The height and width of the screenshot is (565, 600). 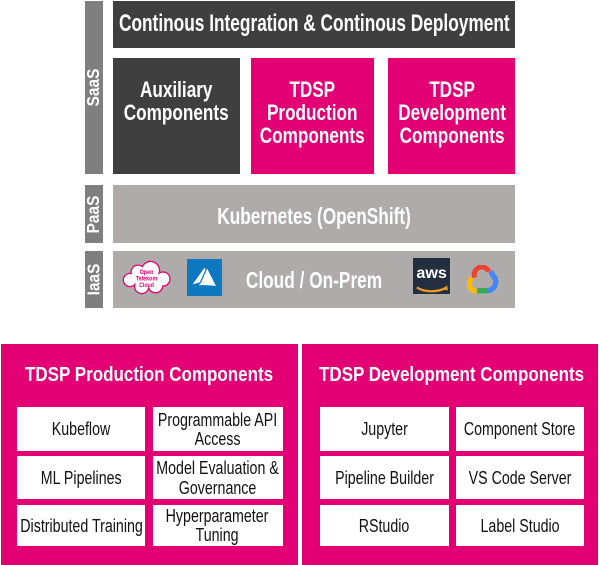 What do you see at coordinates (147, 273) in the screenshot?
I see `svg-text: Open` at bounding box center [147, 273].